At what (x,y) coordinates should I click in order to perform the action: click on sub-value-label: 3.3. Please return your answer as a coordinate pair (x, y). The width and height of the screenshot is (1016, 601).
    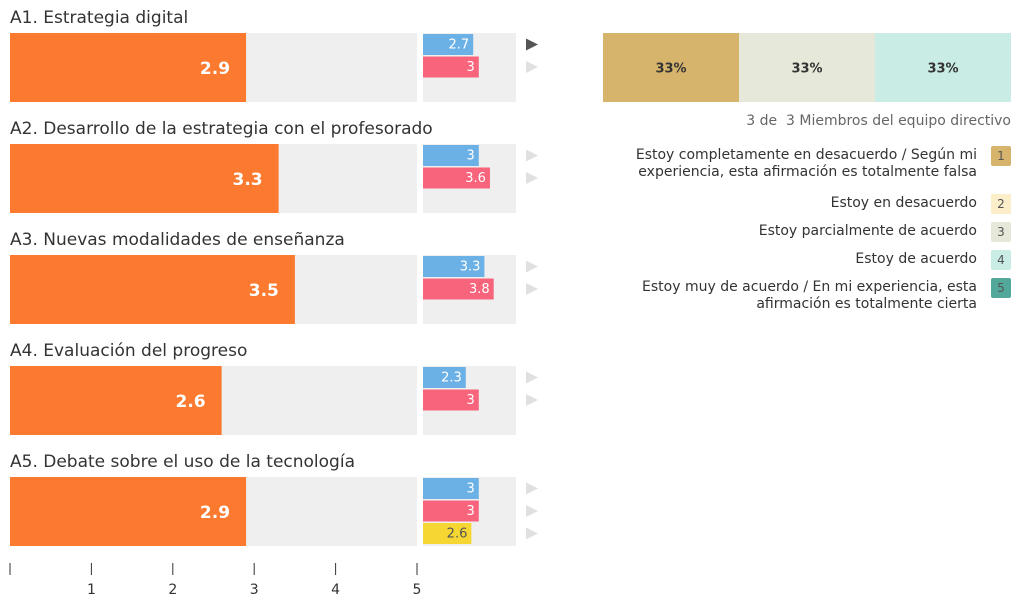
    Looking at the image, I should click on (470, 267).